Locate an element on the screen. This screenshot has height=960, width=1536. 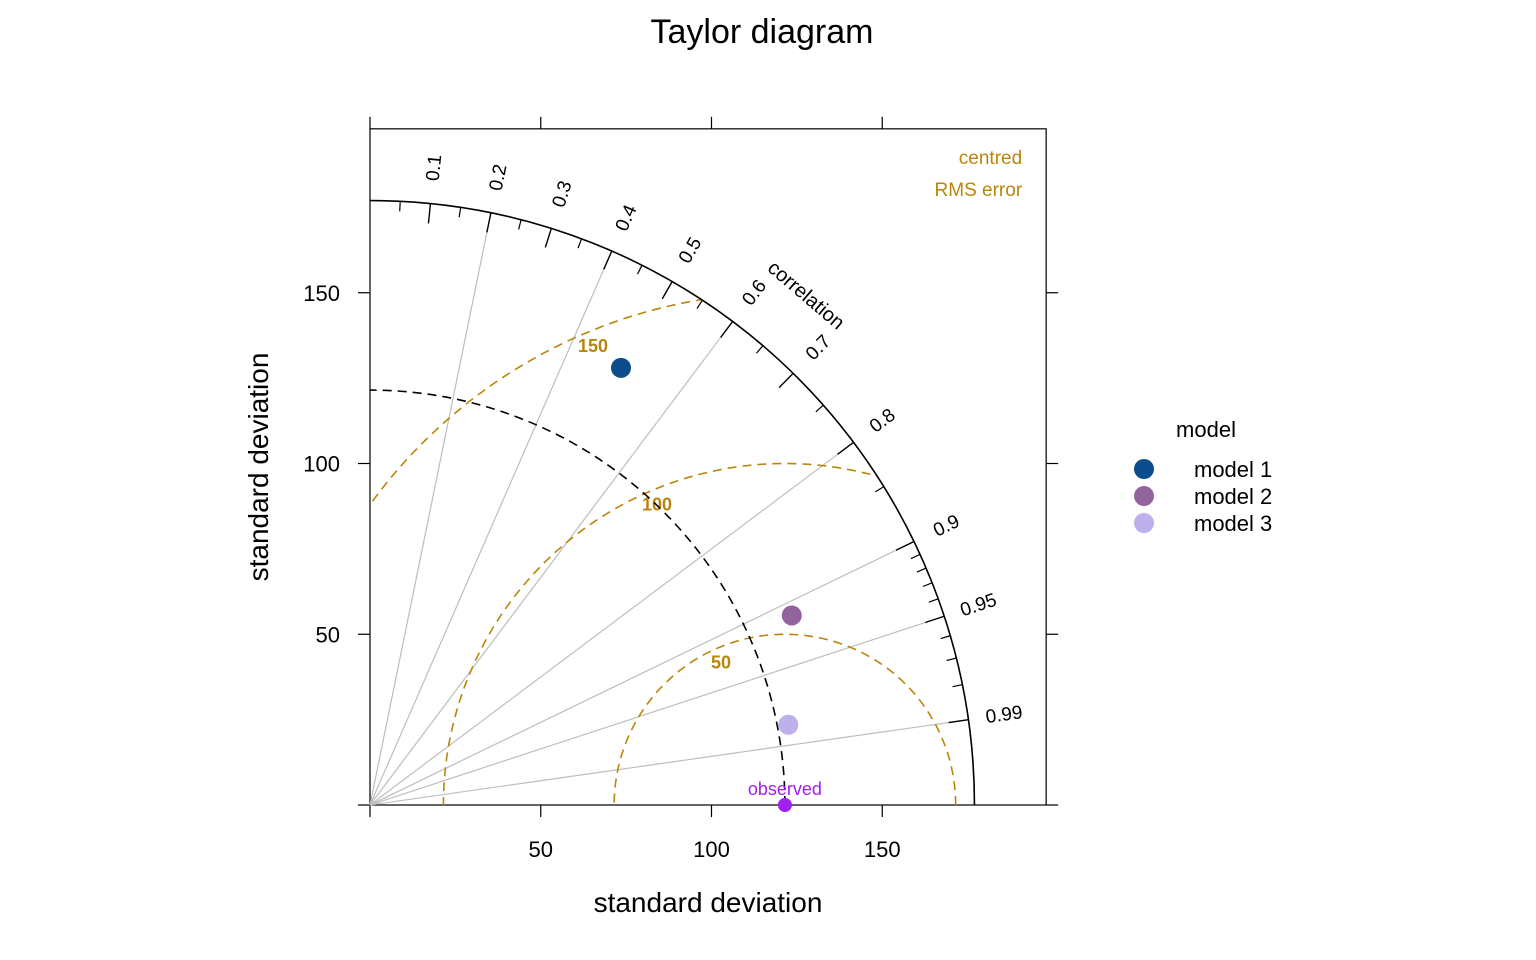
correlation-tick-label-9: 0.95 is located at coordinates (979, 606).